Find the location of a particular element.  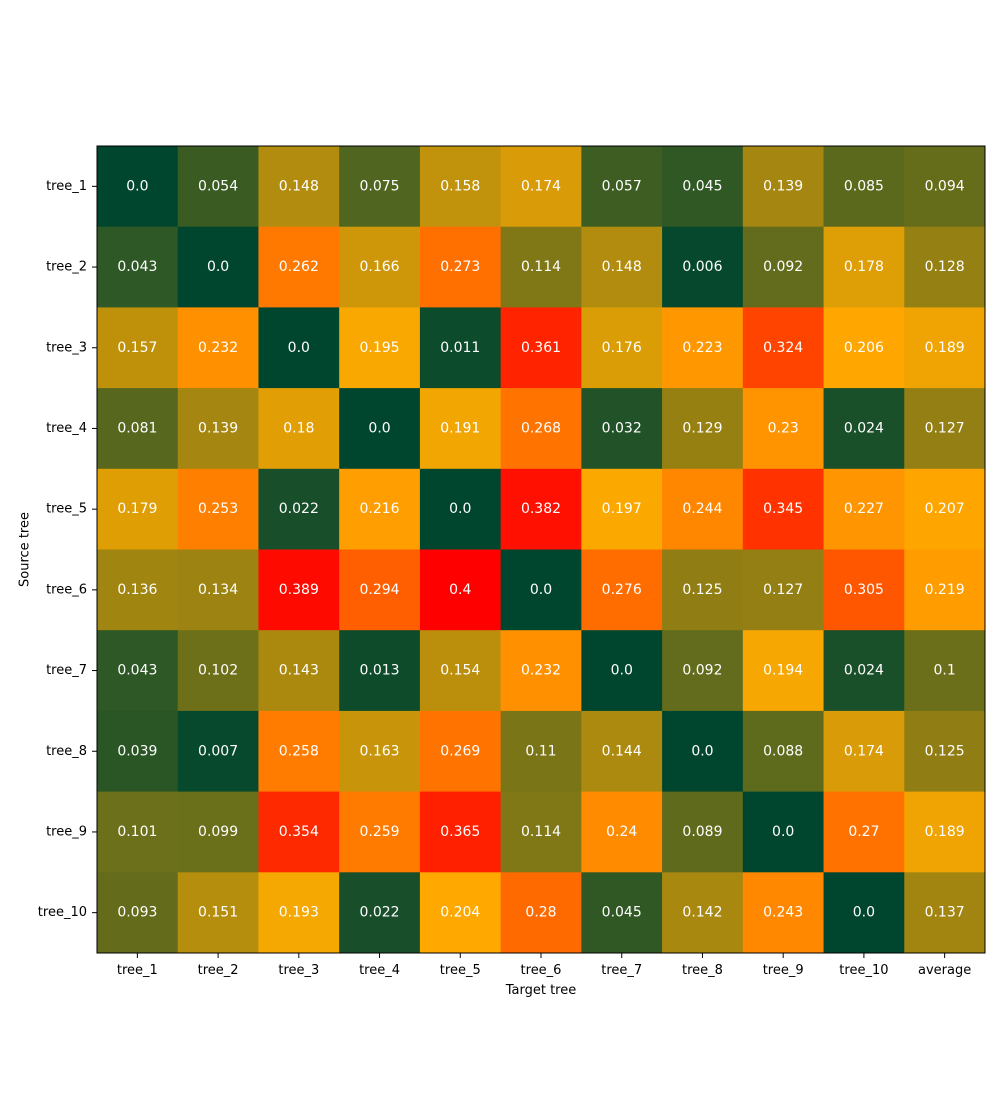

x-axis-title: Target tree is located at coordinates (541, 990).